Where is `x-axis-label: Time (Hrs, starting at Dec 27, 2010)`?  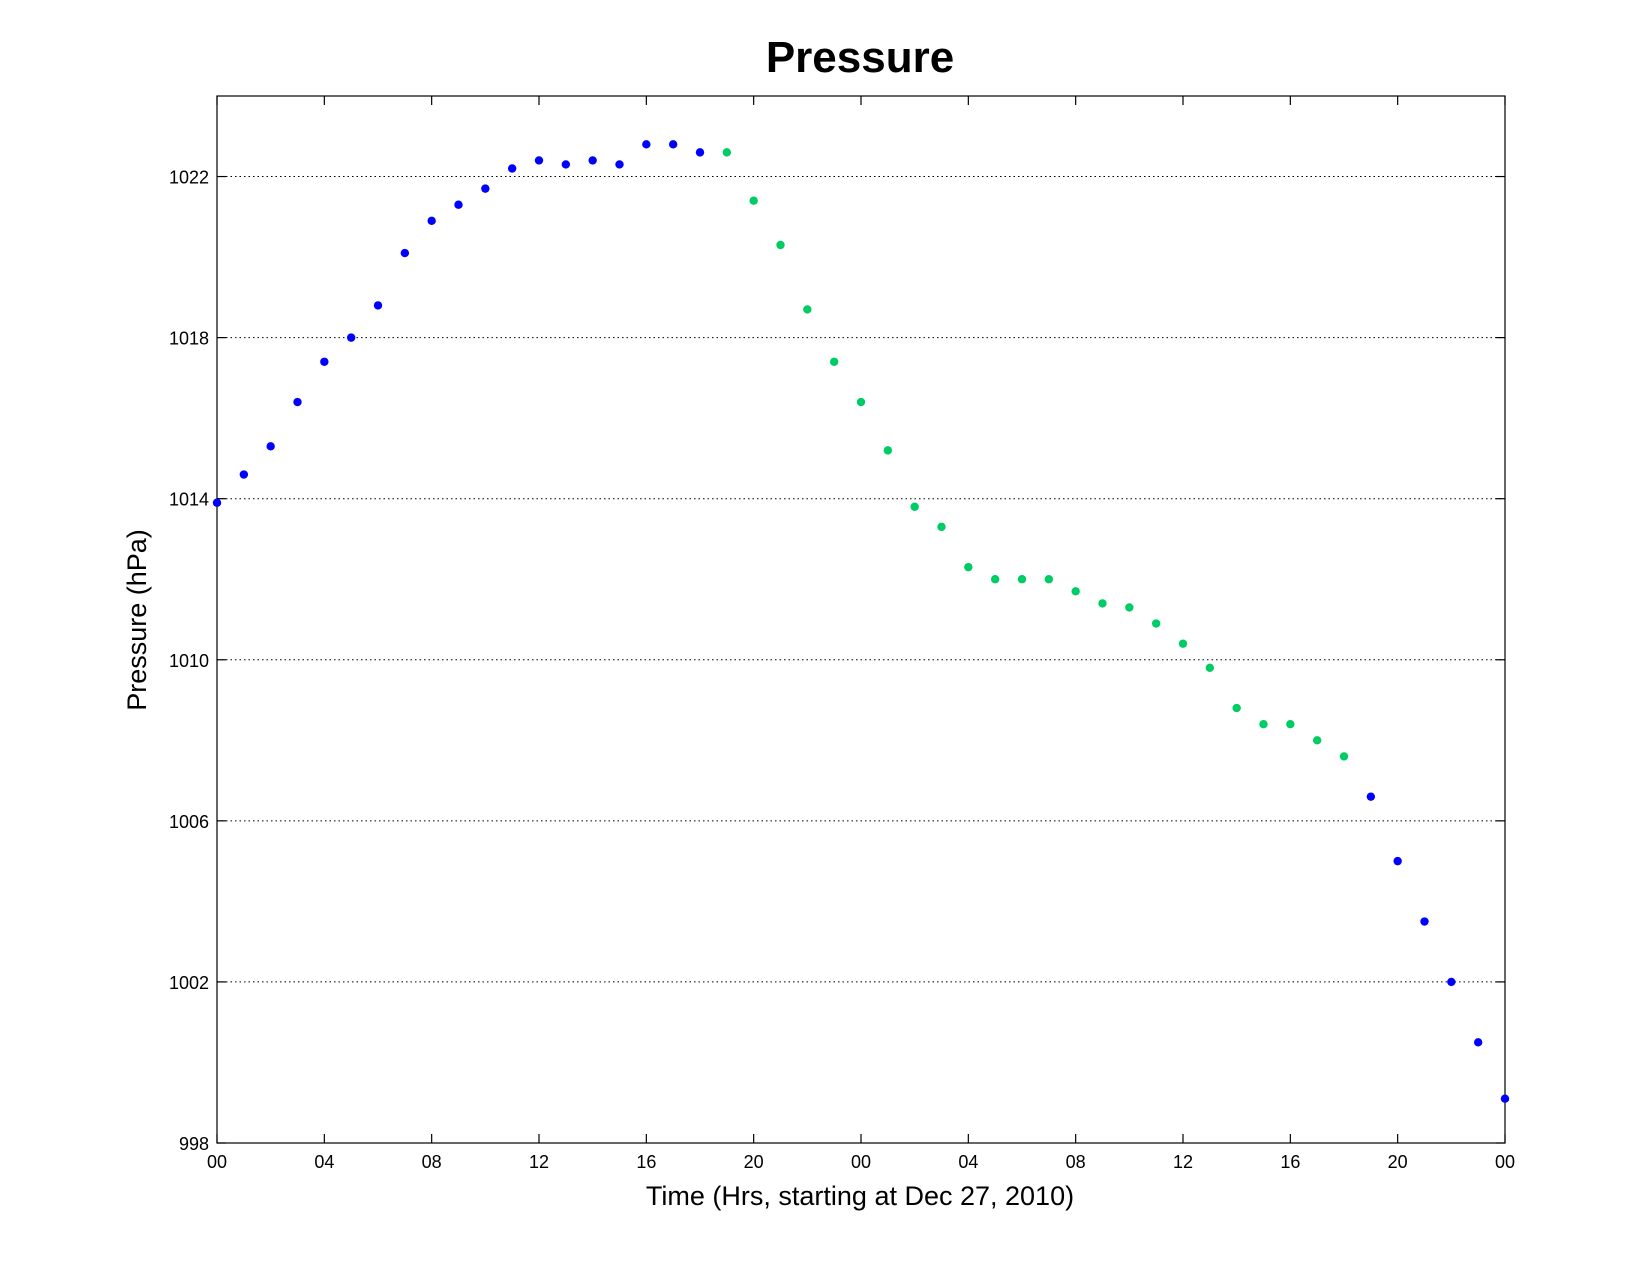
x-axis-label: Time (Hrs, starting at Dec 27, 2010) is located at coordinates (860, 1196).